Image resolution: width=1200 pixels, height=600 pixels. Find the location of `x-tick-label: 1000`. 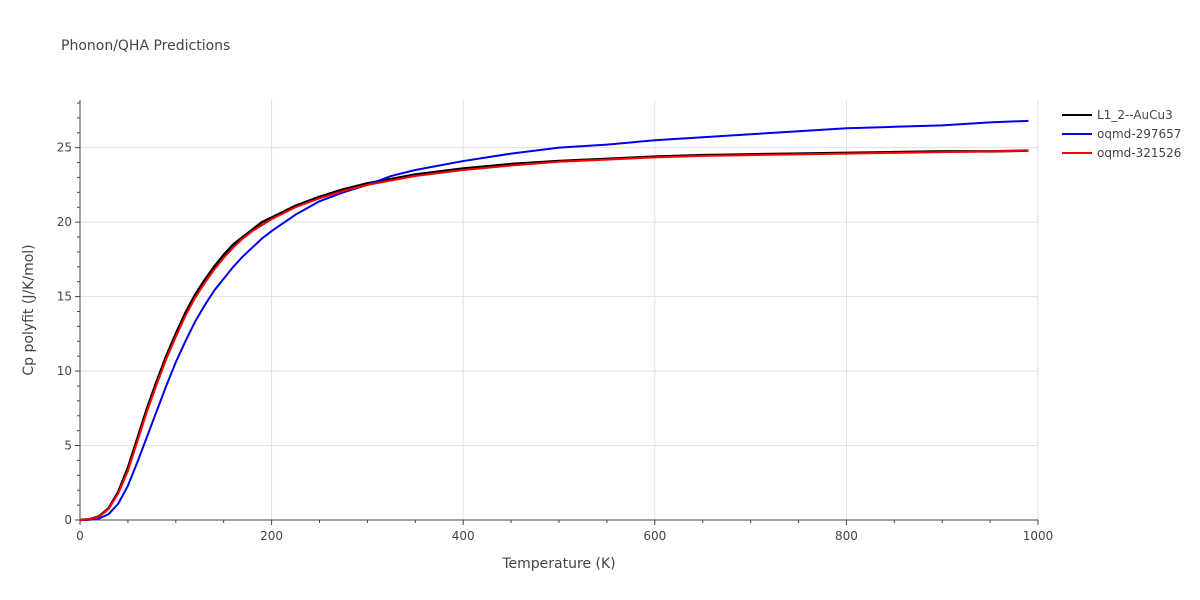

x-tick-label: 1000 is located at coordinates (1038, 536).